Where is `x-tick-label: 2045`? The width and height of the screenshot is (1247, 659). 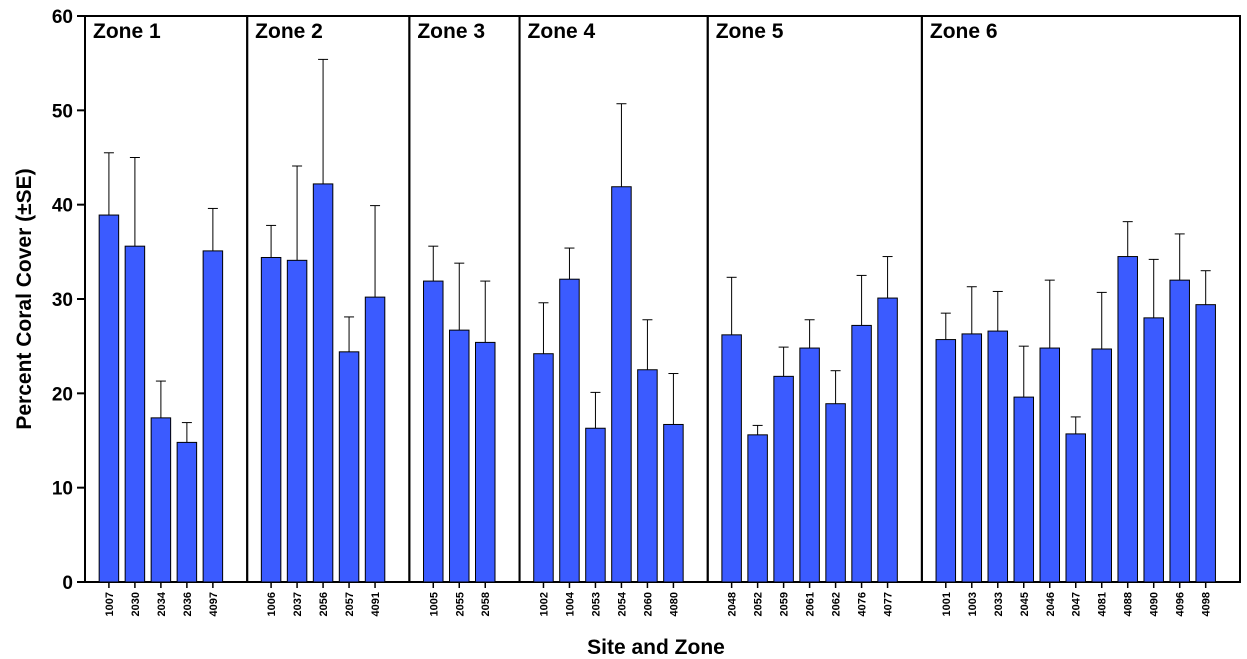 x-tick-label: 2045 is located at coordinates (1025, 604).